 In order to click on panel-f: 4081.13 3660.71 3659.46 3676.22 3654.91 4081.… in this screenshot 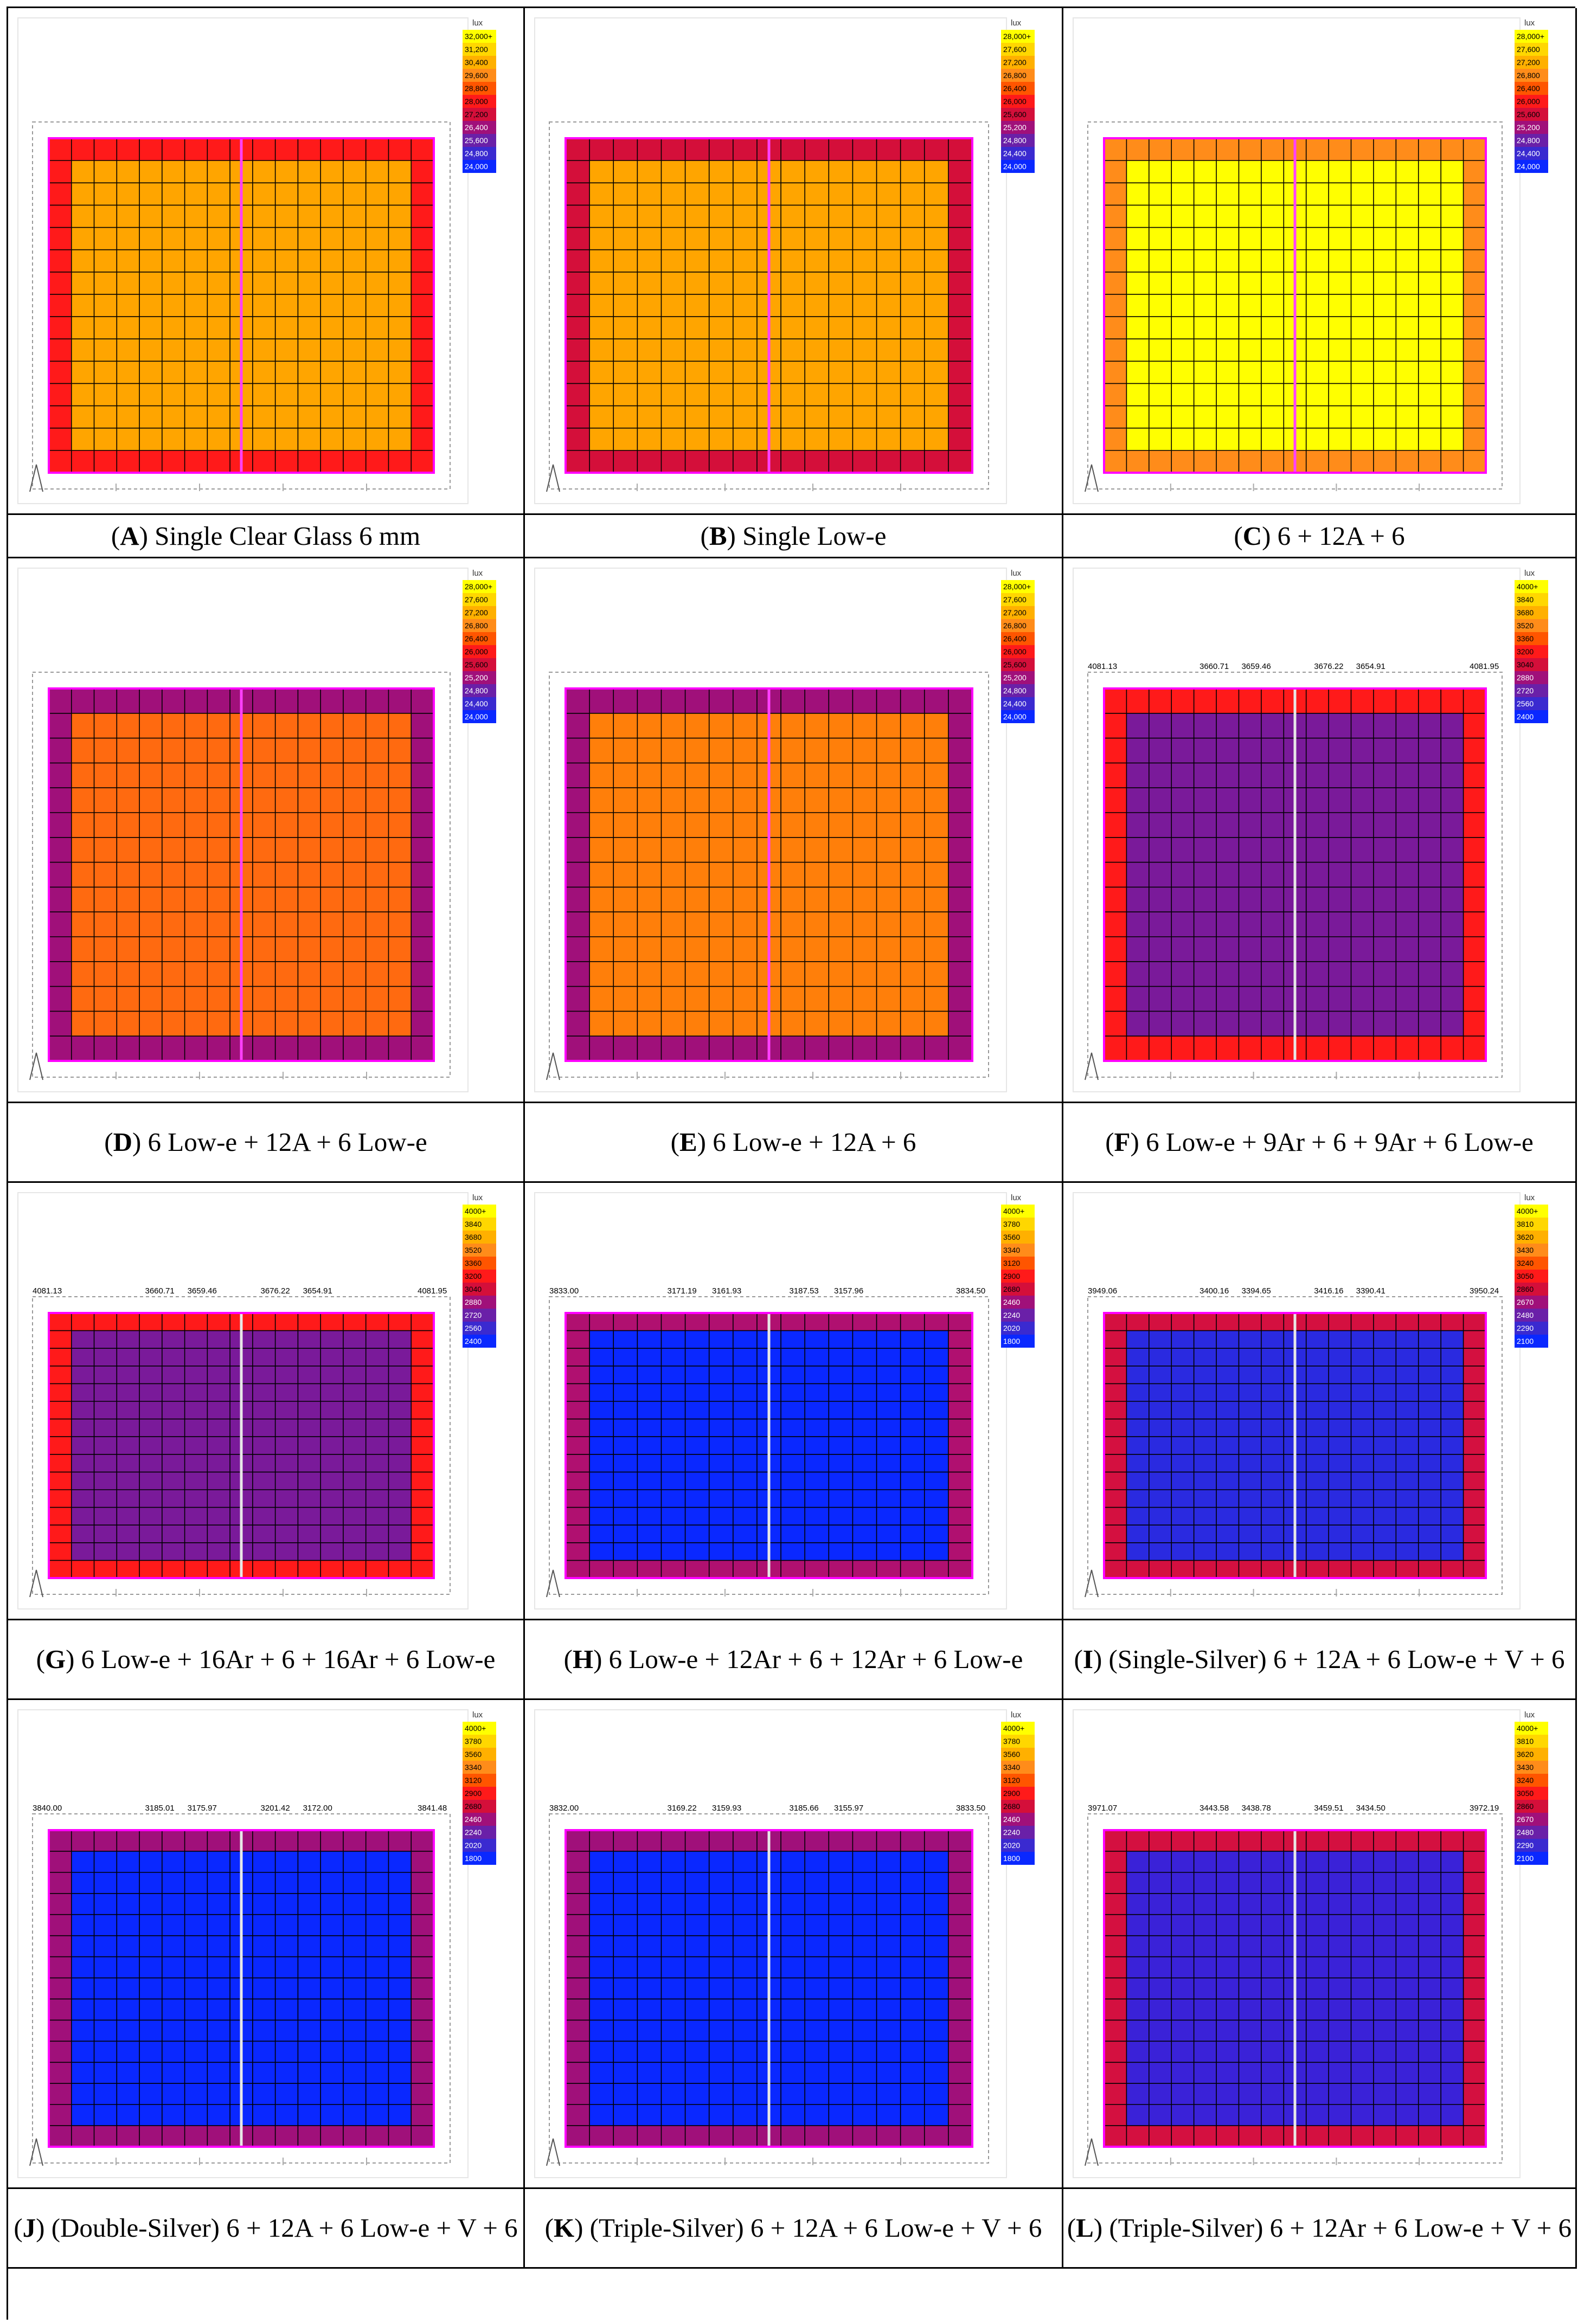, I will do `click(1320, 830)`.